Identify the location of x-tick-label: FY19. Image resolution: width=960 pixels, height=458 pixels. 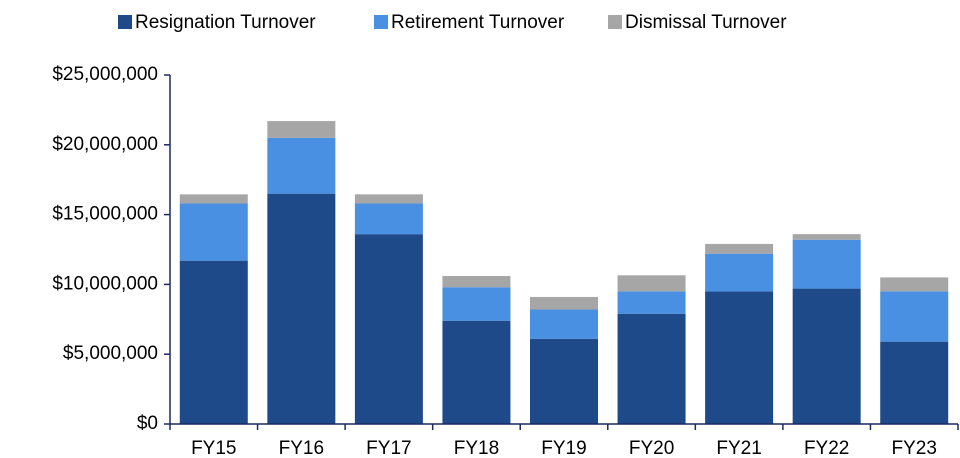
(563, 448).